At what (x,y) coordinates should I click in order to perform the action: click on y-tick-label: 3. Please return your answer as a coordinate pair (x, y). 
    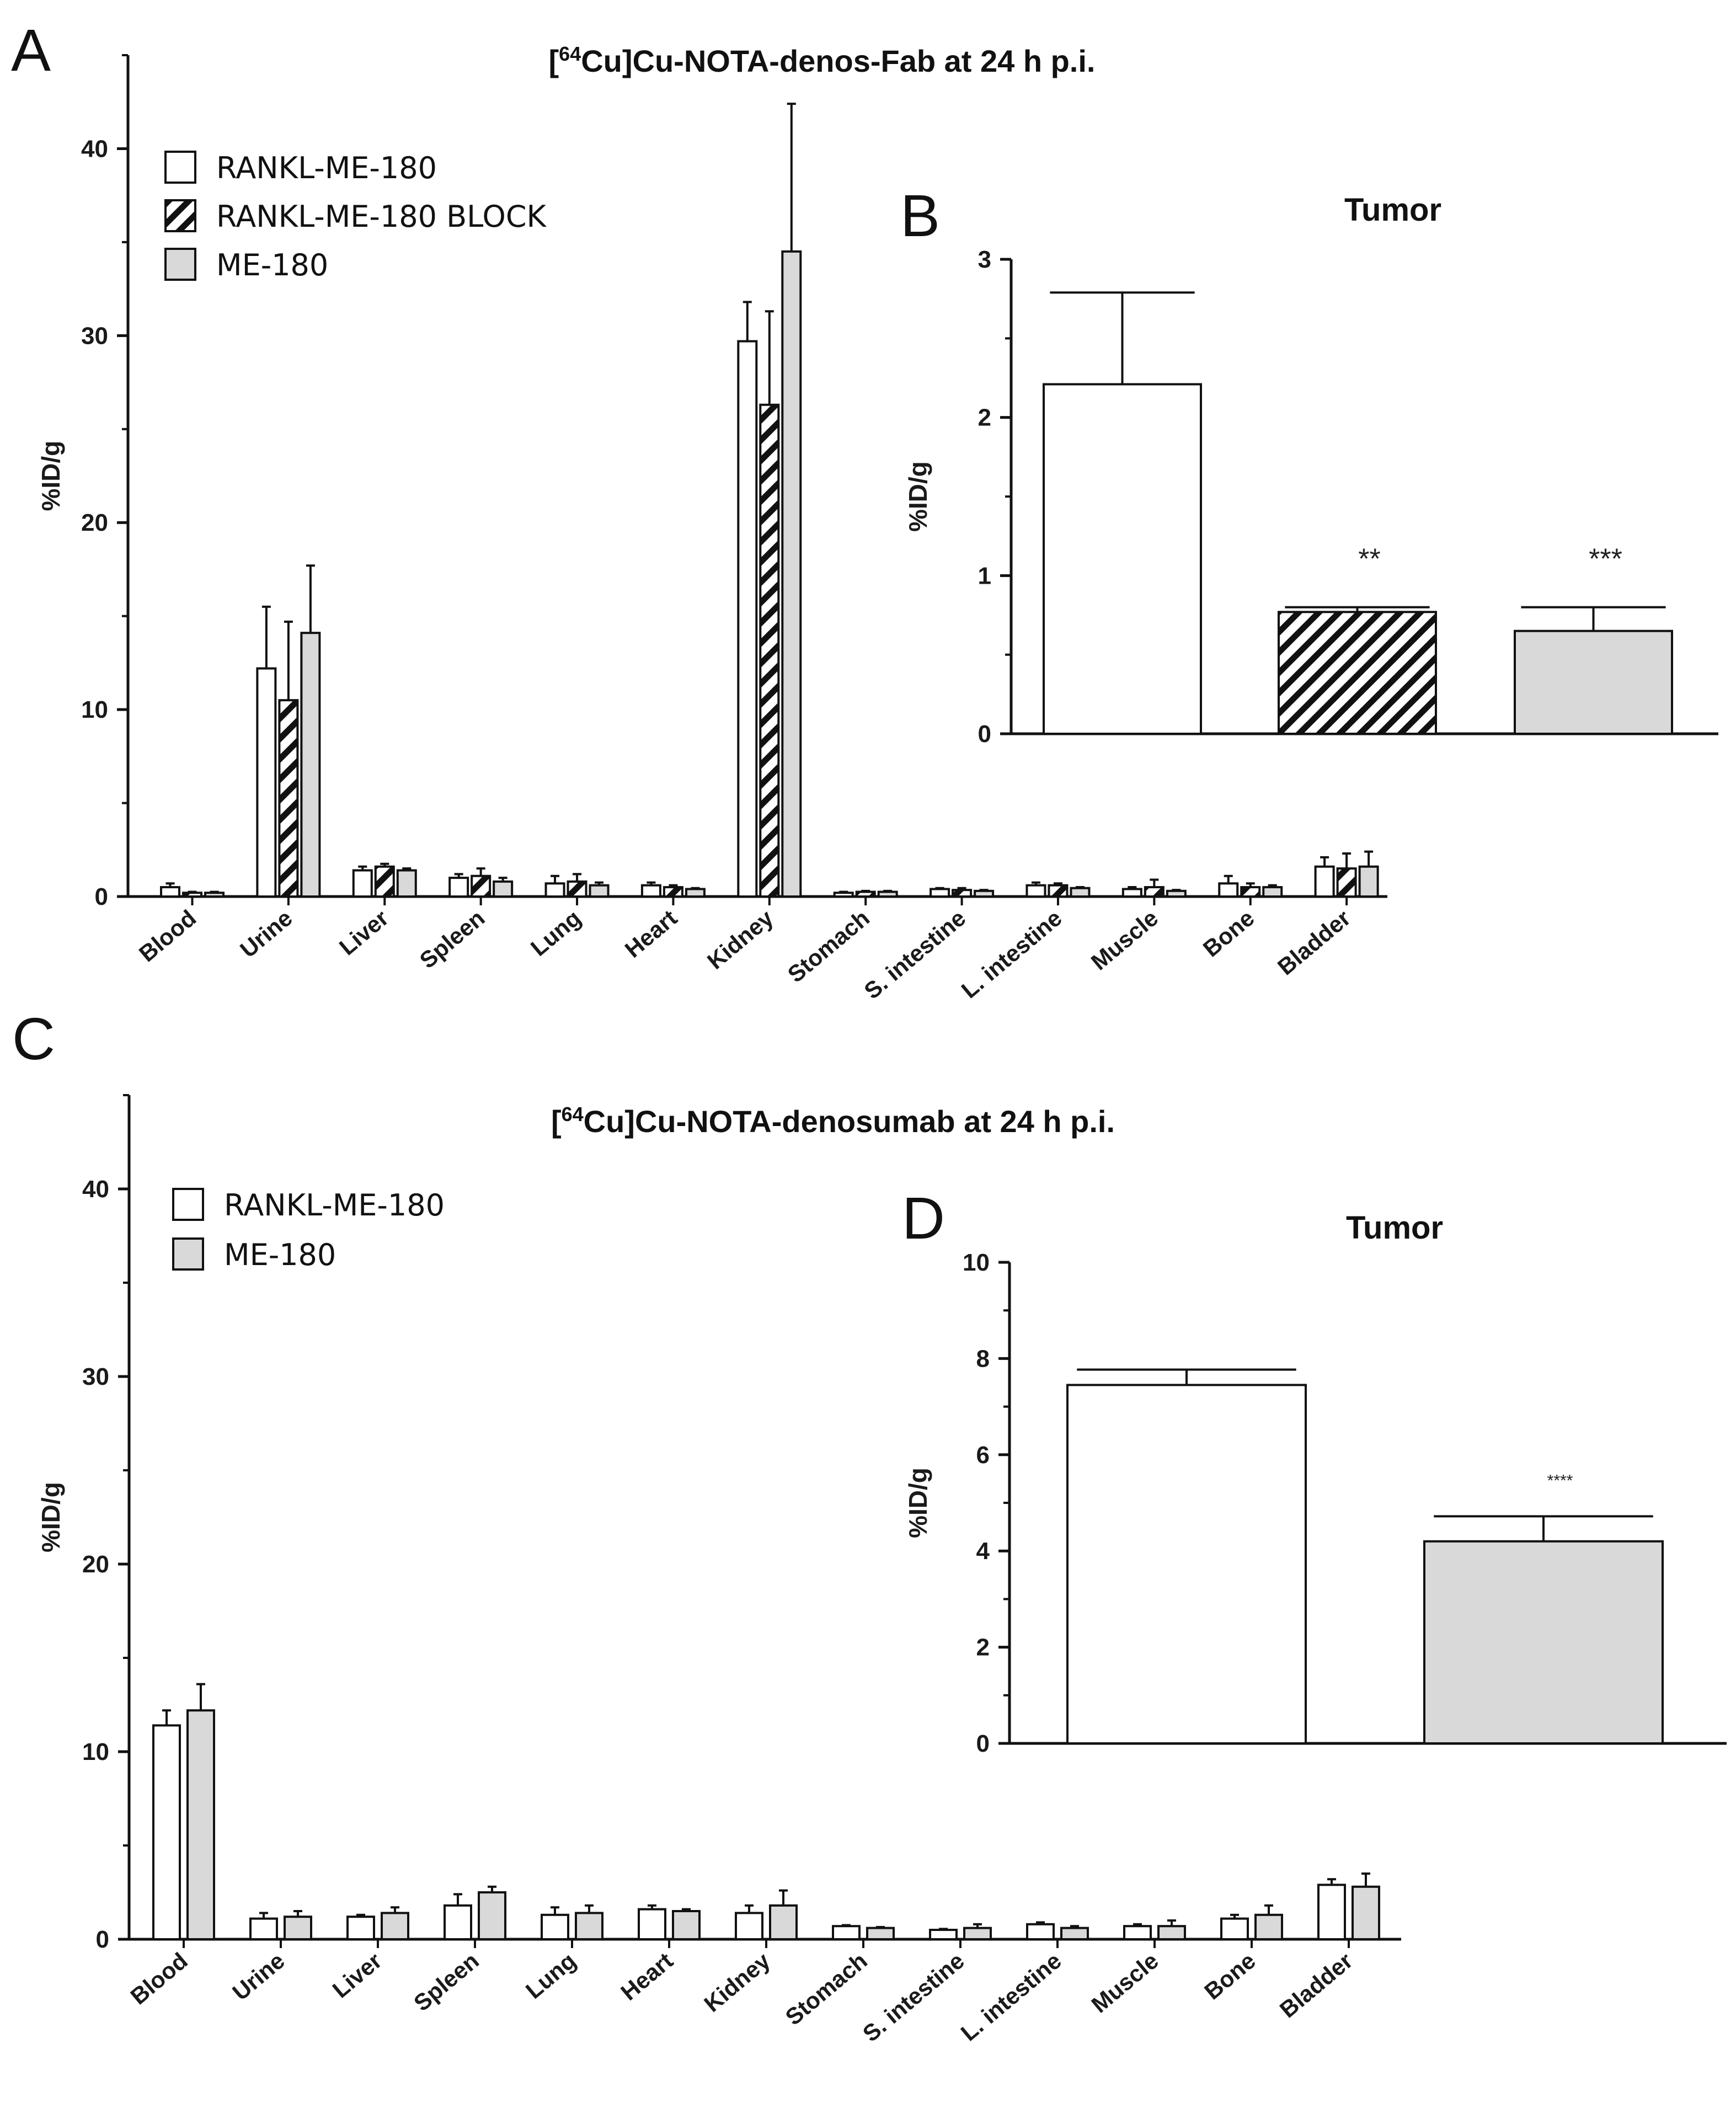
    Looking at the image, I should click on (984, 259).